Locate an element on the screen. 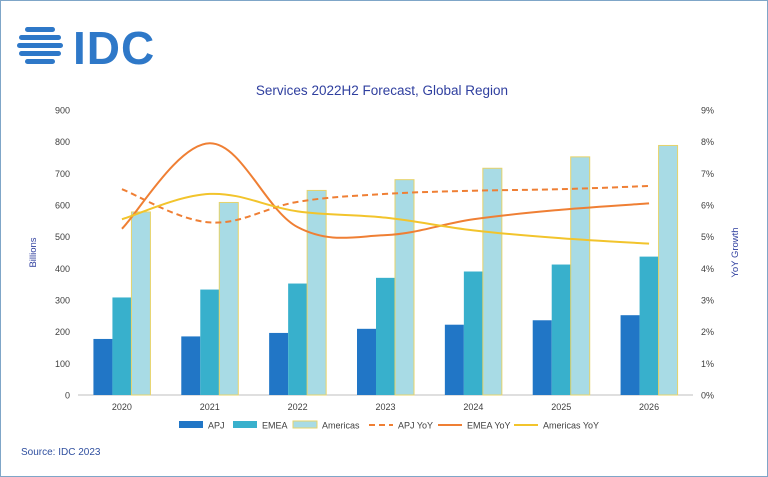 The image size is (768, 477). y-tick-label: 0 is located at coordinates (67, 396).